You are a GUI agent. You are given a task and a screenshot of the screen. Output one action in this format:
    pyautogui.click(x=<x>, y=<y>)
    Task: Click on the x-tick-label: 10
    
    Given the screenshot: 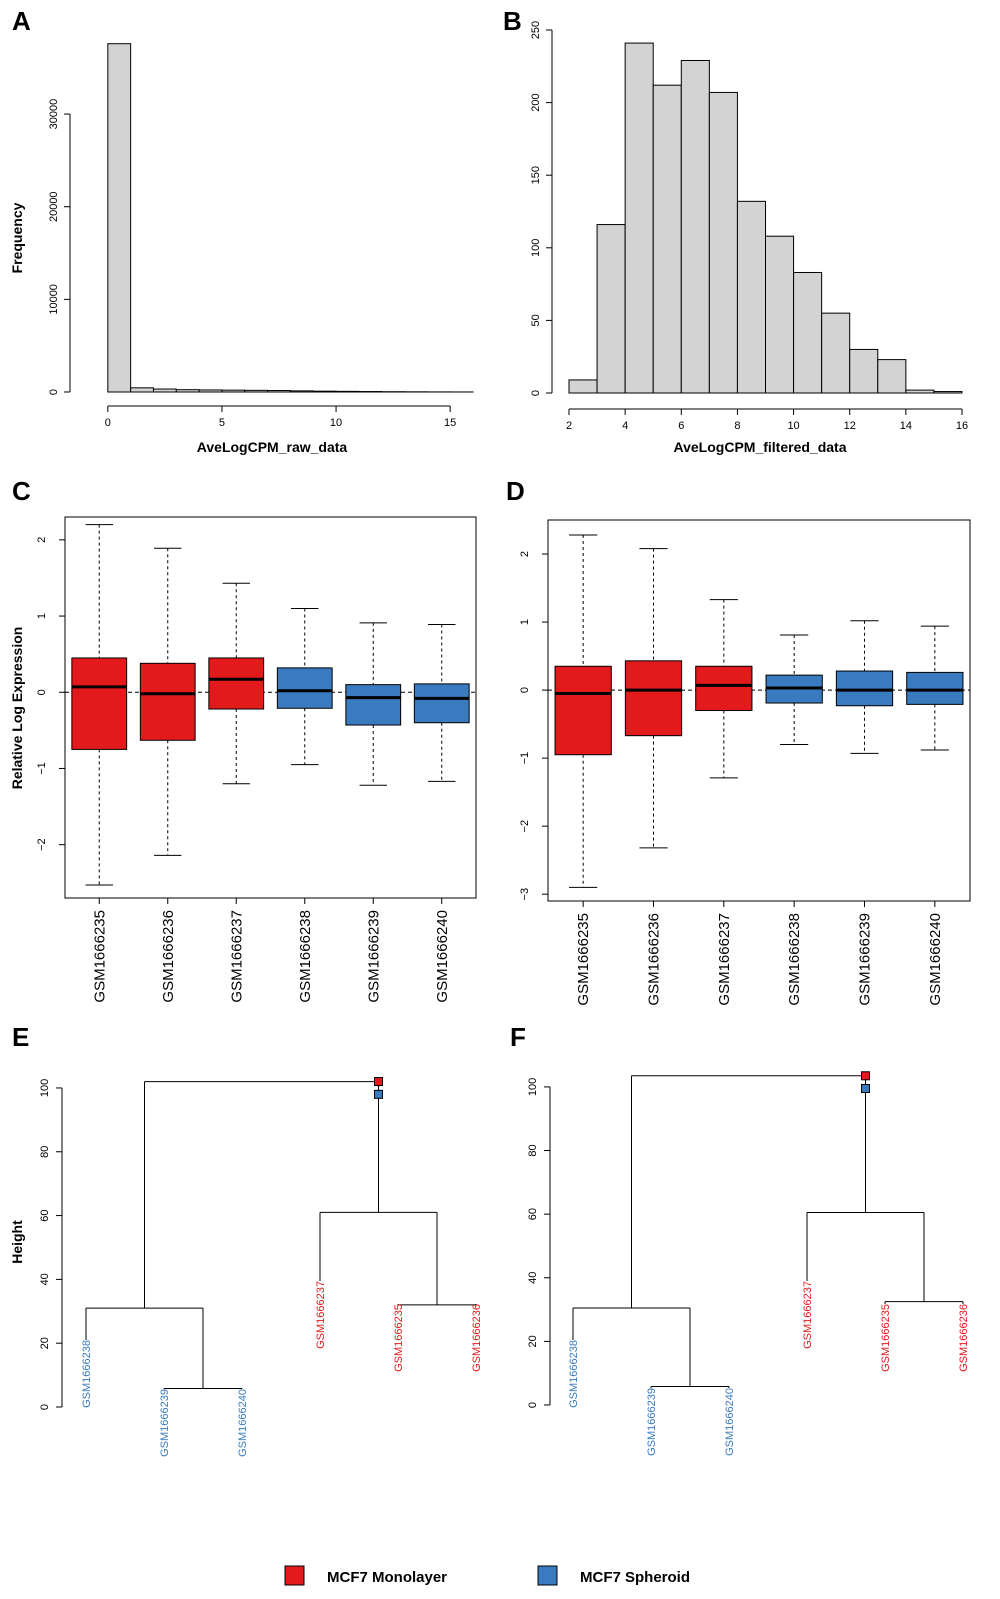 What is the action you would take?
    pyautogui.click(x=336, y=423)
    